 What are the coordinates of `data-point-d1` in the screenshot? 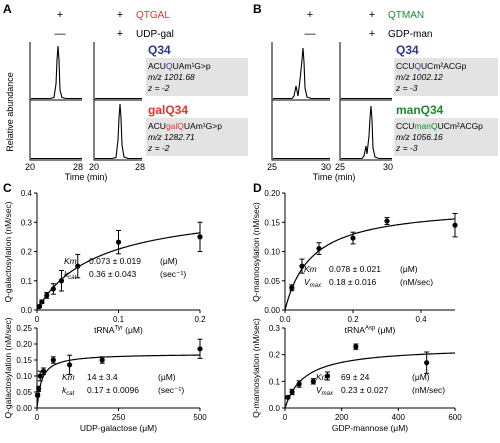 It's located at (353, 238).